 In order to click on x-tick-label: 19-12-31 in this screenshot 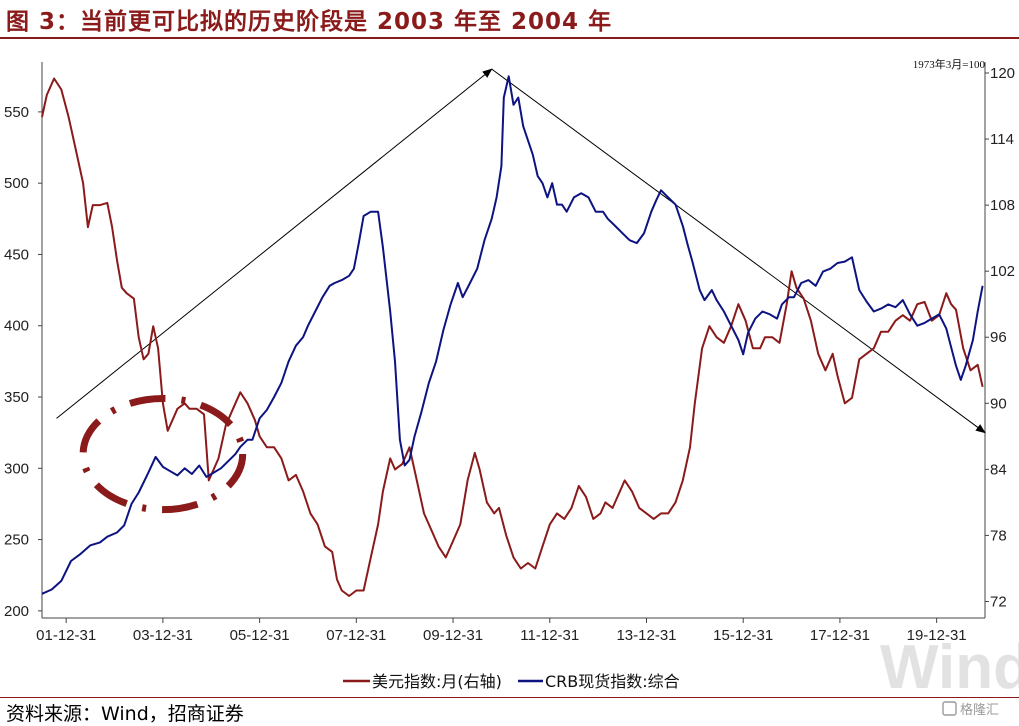, I will do `click(937, 635)`.